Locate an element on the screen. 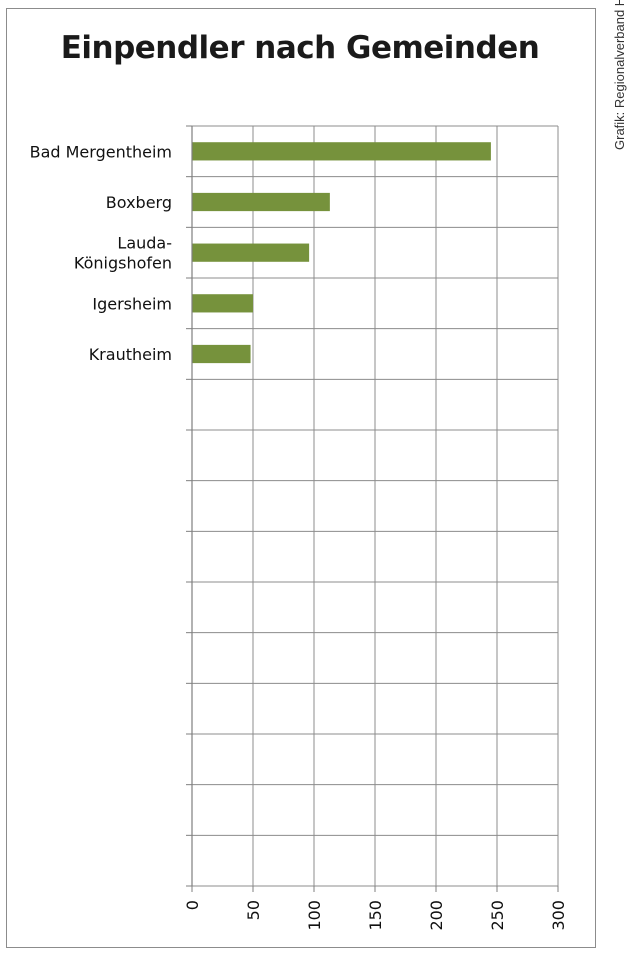 The height and width of the screenshot is (956, 630). chart-title: Einpendler nach Gemeinden is located at coordinates (300, 48).